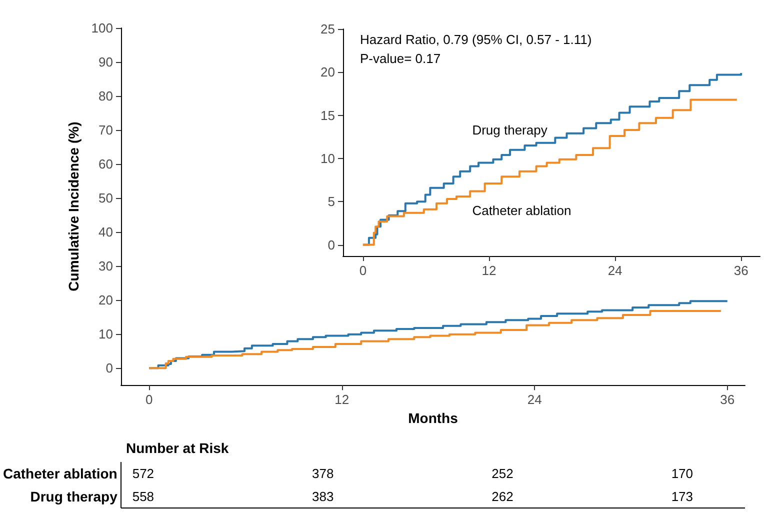 Image resolution: width=772 pixels, height=529 pixels. Describe the element at coordinates (105, 198) in the screenshot. I see `y-tick-label: 50` at that location.